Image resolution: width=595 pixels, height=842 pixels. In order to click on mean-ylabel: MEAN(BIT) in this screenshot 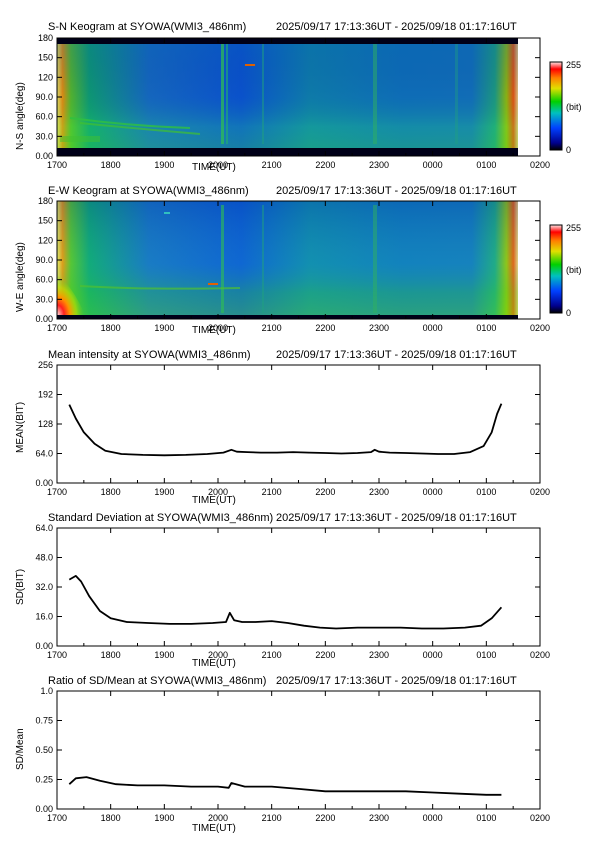, I will do `click(20, 427)`.